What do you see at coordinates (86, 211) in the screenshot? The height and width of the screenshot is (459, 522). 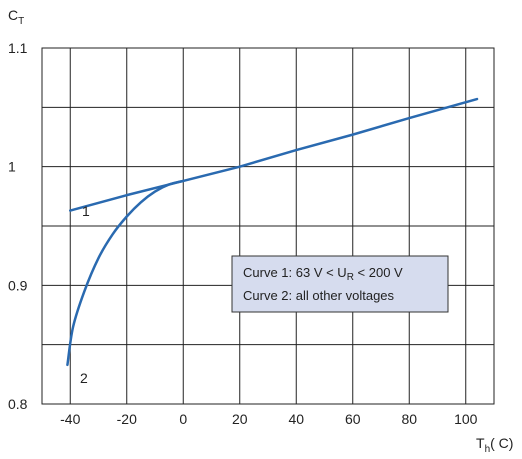 I see `curve-1-label: 1` at bounding box center [86, 211].